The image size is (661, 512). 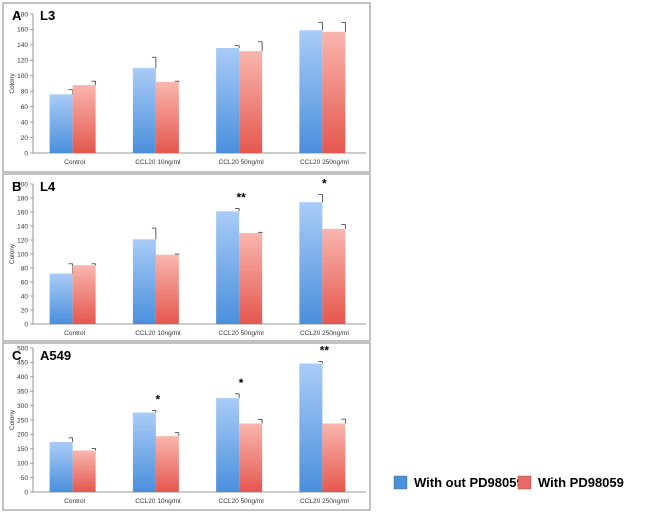 What do you see at coordinates (22, 392) in the screenshot?
I see `y-tick-label: 350` at bounding box center [22, 392].